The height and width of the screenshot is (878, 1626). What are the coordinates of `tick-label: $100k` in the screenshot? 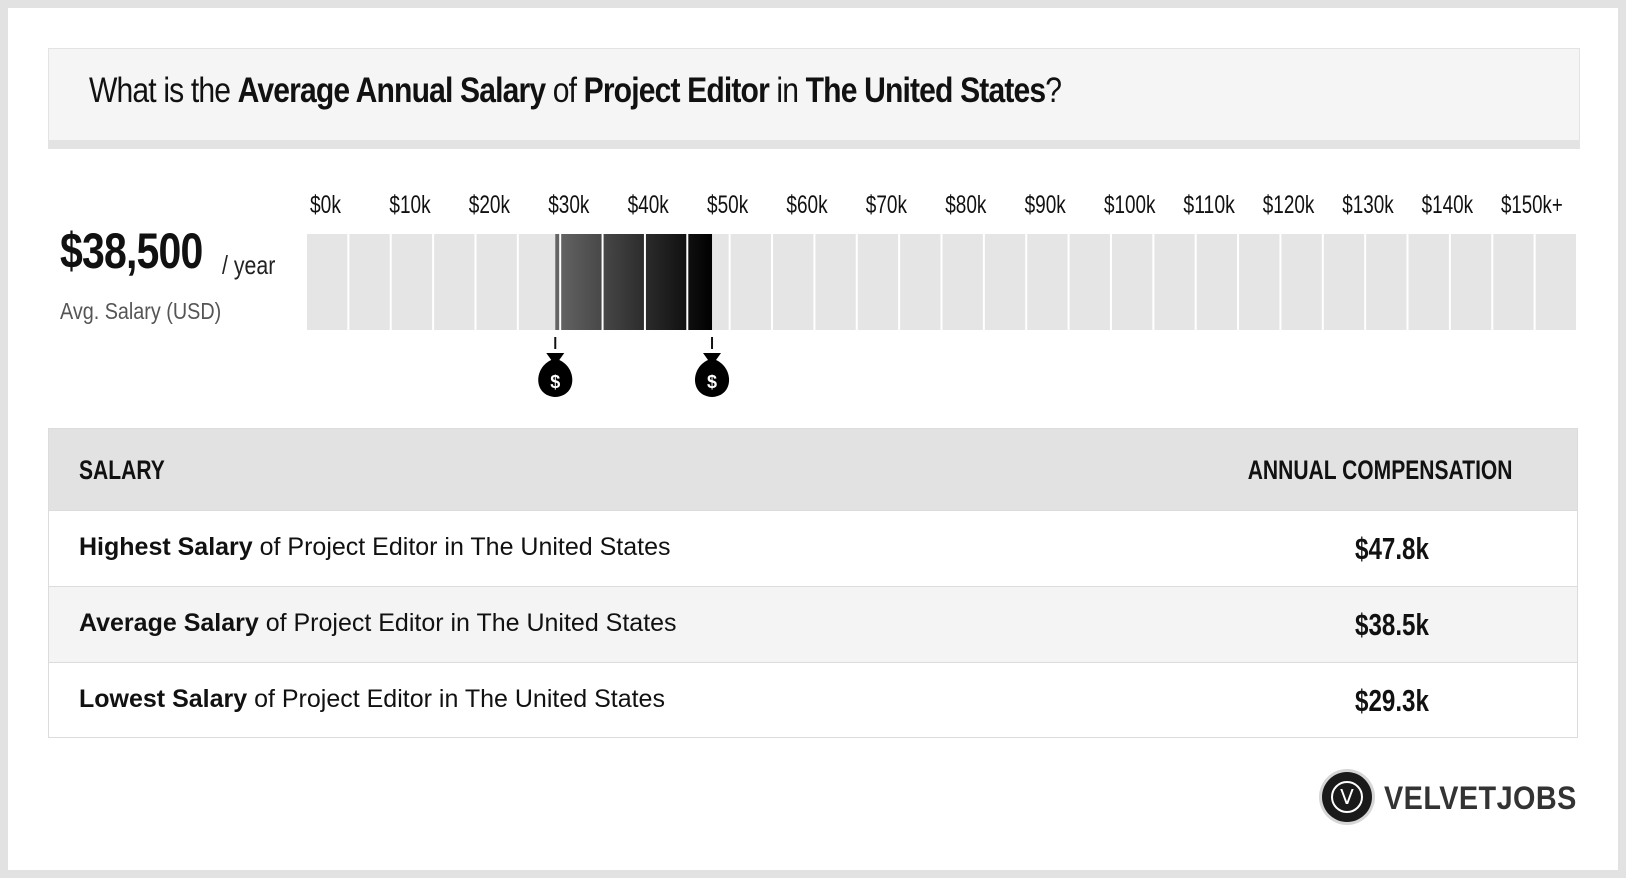 It's located at (1130, 205).